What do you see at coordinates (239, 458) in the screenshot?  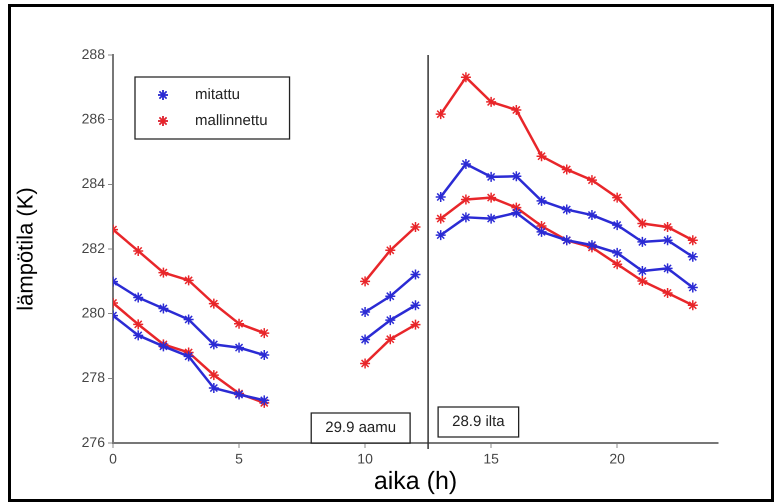 I see `x-tick-label: 5` at bounding box center [239, 458].